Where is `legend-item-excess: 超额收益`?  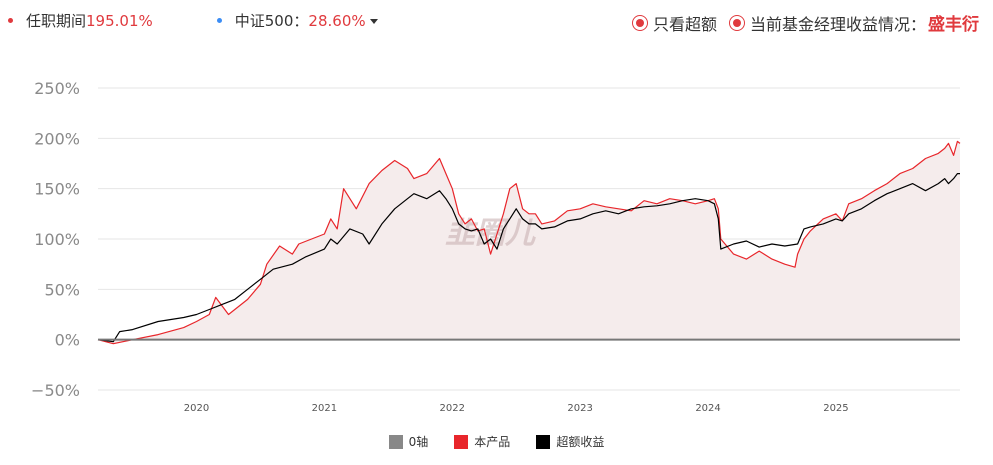 legend-item-excess: 超额收益 is located at coordinates (570, 441).